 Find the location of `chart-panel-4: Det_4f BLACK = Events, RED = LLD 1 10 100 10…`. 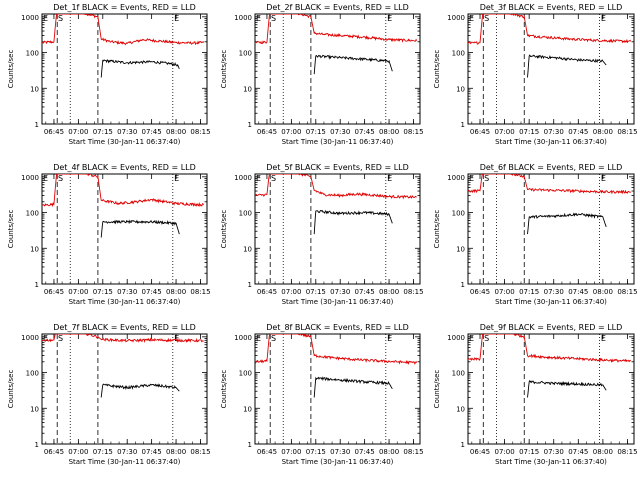

chart-panel-4: Det_4f BLACK = Events, RED = LLD 1 10 100 10… is located at coordinates (109, 234).